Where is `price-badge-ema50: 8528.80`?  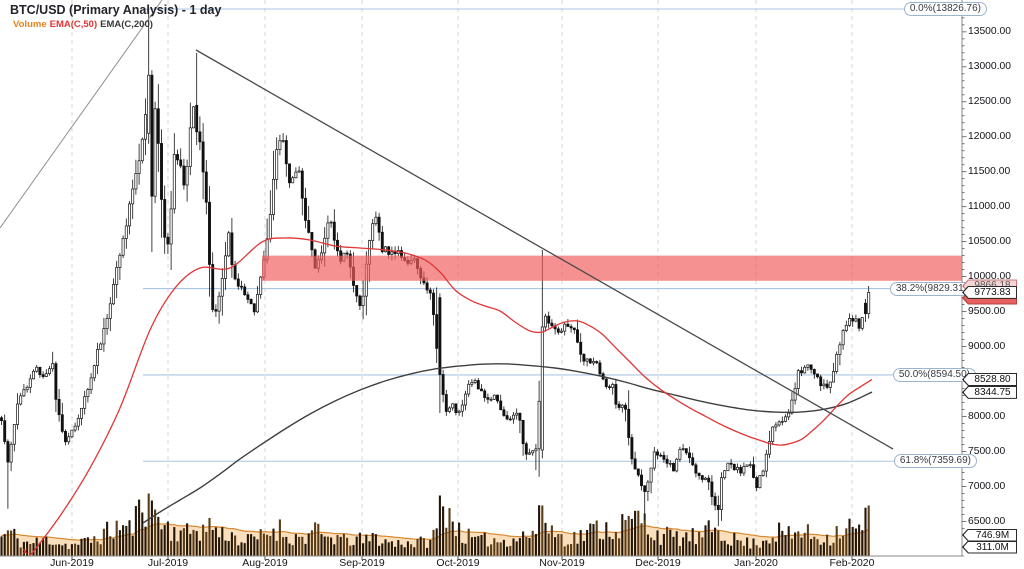 price-badge-ema50: 8528.80 is located at coordinates (989, 379).